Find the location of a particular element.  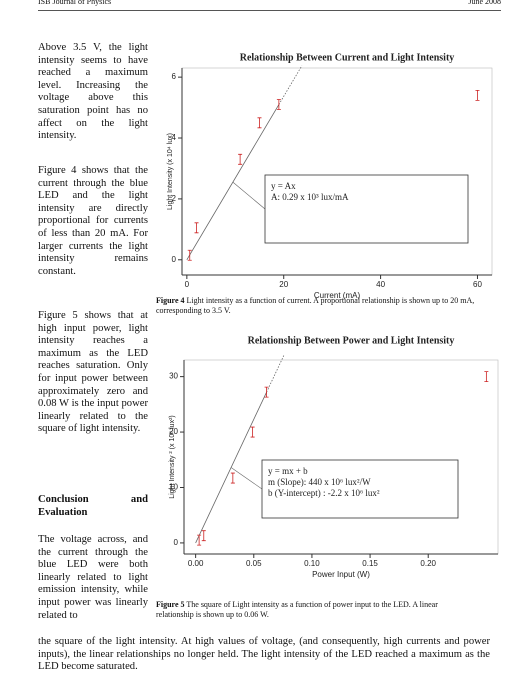

y-tick-label: 4 is located at coordinates (174, 137).